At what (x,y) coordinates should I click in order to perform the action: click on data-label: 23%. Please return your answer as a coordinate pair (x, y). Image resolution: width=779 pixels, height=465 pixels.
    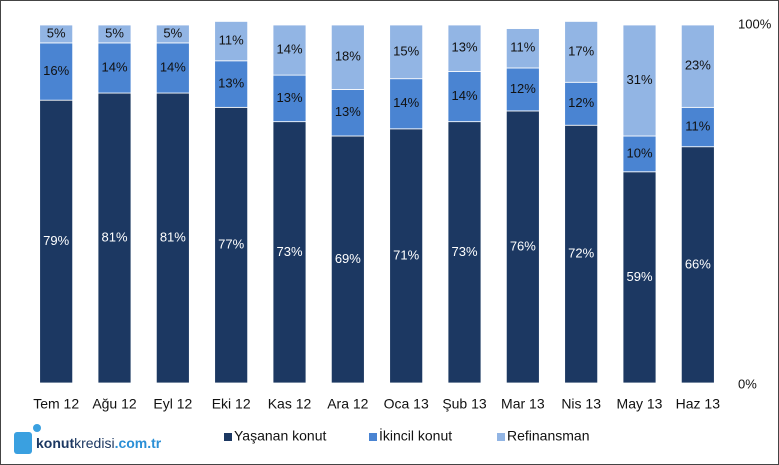
    Looking at the image, I should click on (698, 65).